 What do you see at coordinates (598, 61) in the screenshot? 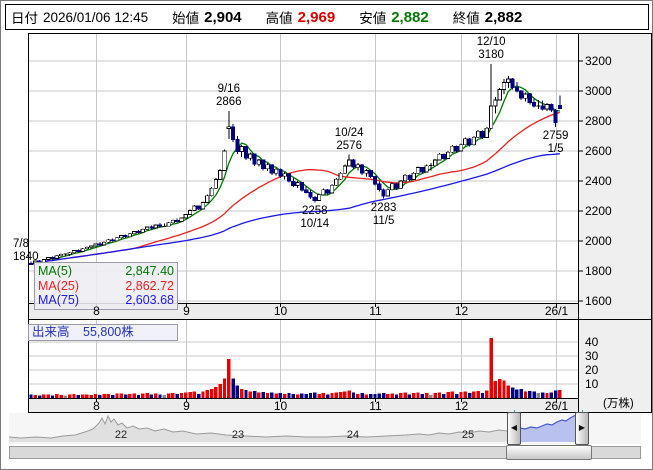
I see `price-tick-label: 3200` at bounding box center [598, 61].